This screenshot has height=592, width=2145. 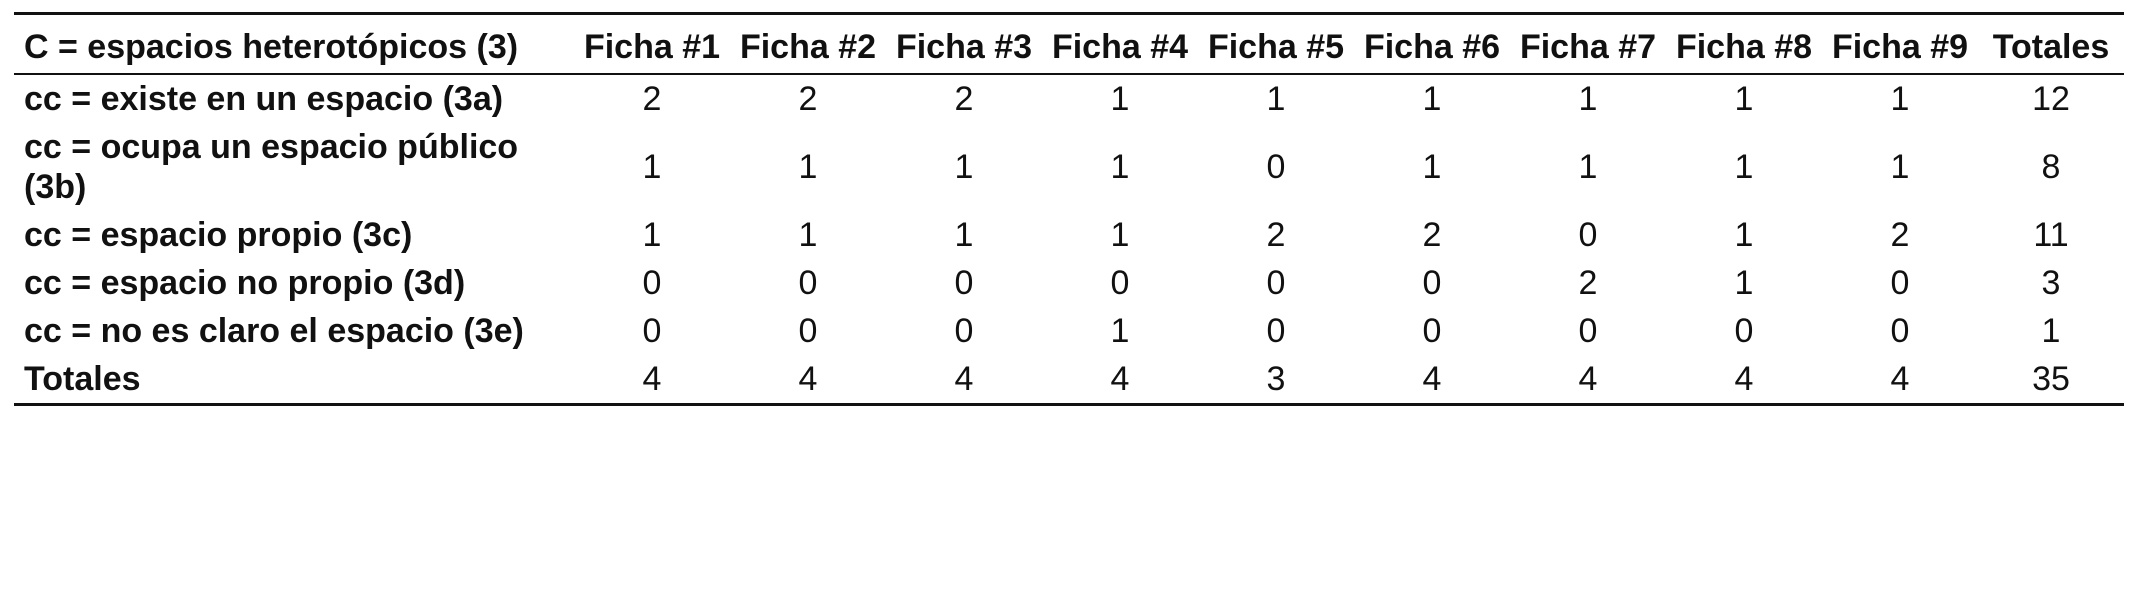 What do you see at coordinates (1069, 380) in the screenshot?
I see `table-row: Totales 4 4 4 4 3 4 4 4 4 35` at bounding box center [1069, 380].